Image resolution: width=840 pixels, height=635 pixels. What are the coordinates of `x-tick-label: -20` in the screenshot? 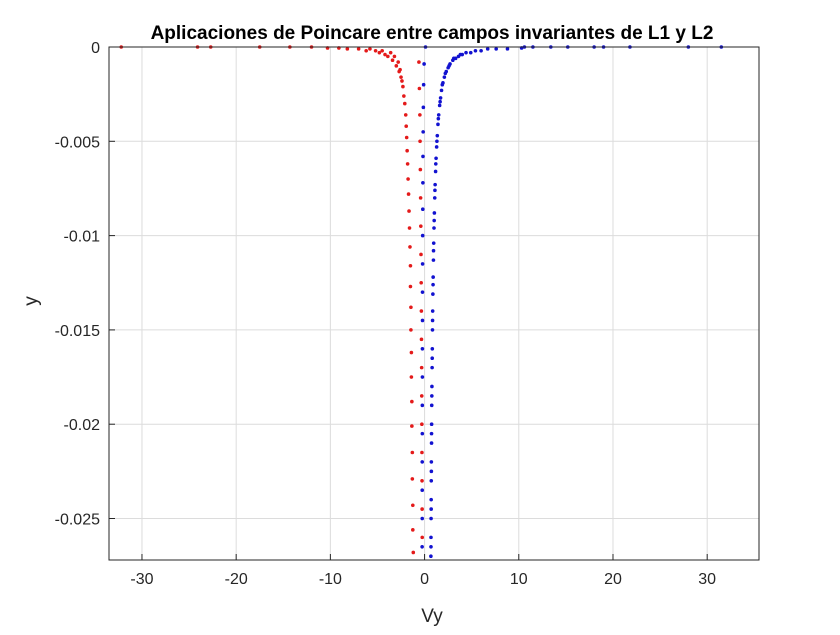 It's located at (236, 579).